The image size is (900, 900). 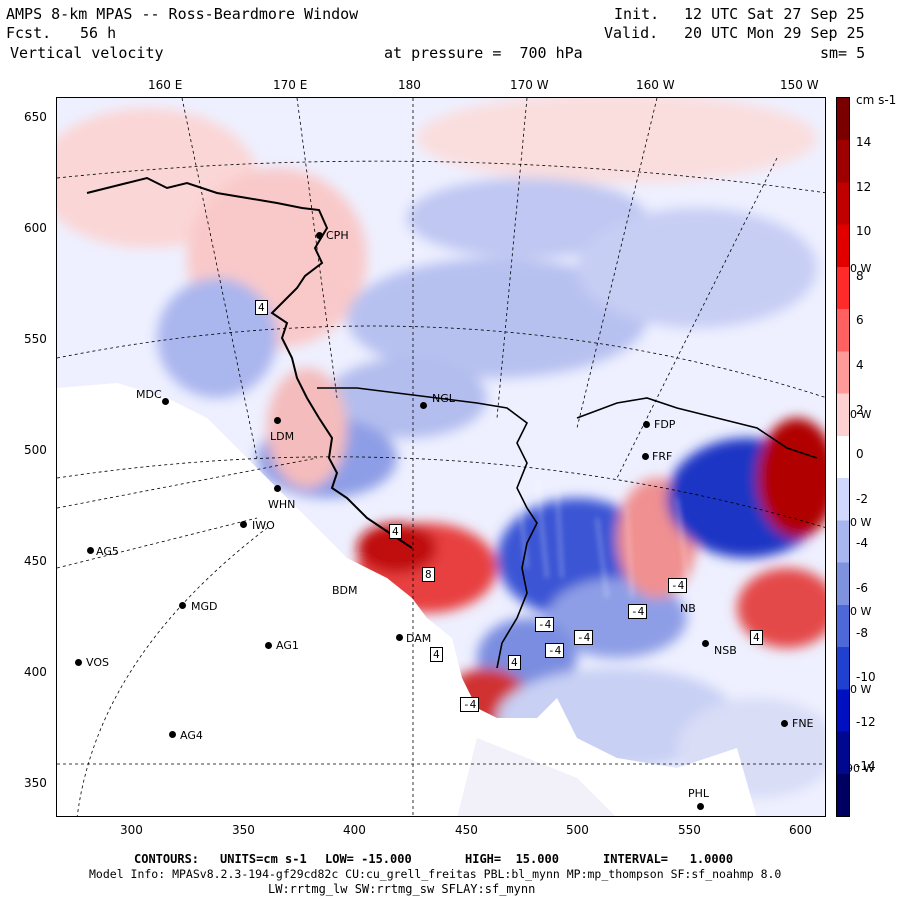 What do you see at coordinates (97, 662) in the screenshot?
I see `station-label: VOS` at bounding box center [97, 662].